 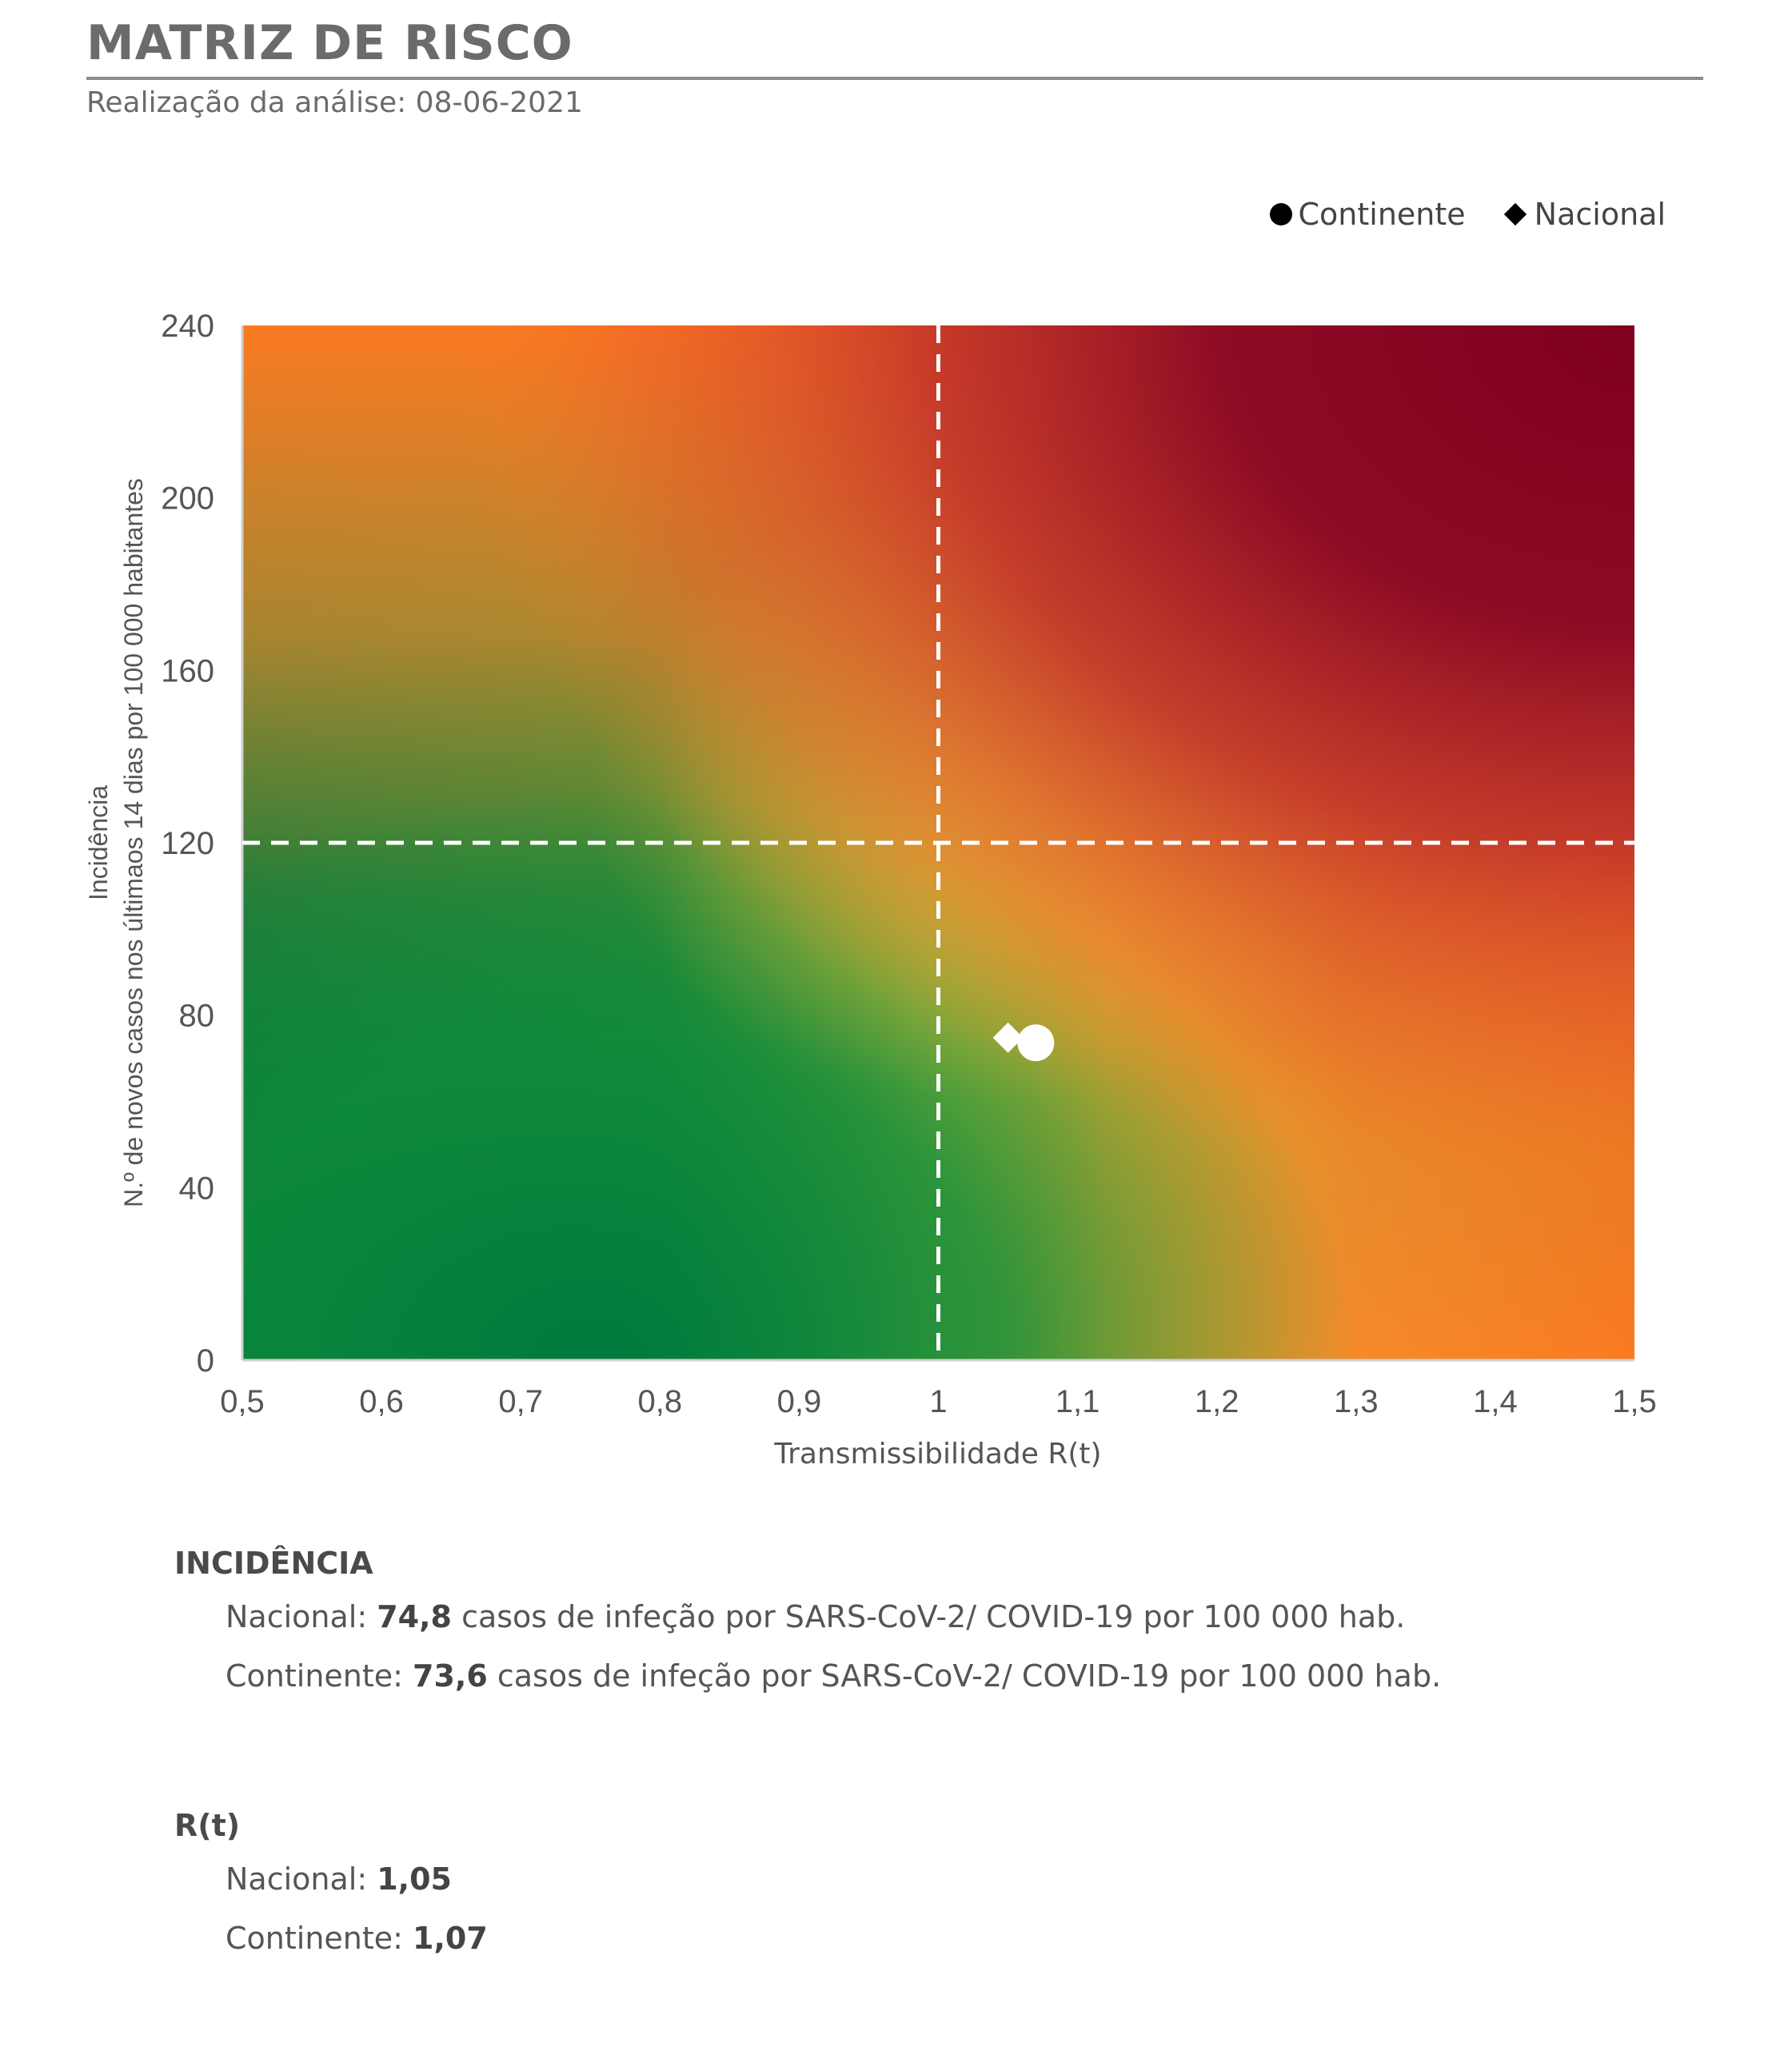 What do you see at coordinates (188, 670) in the screenshot?
I see `y-tick-label: 160` at bounding box center [188, 670].